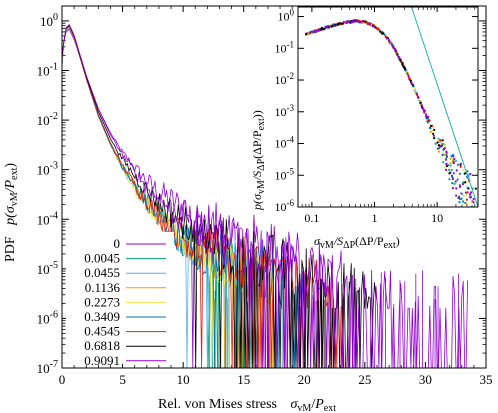 This screenshot has width=498, height=413. I want to click on legend-entry: 0.6818, so click(125, 345).